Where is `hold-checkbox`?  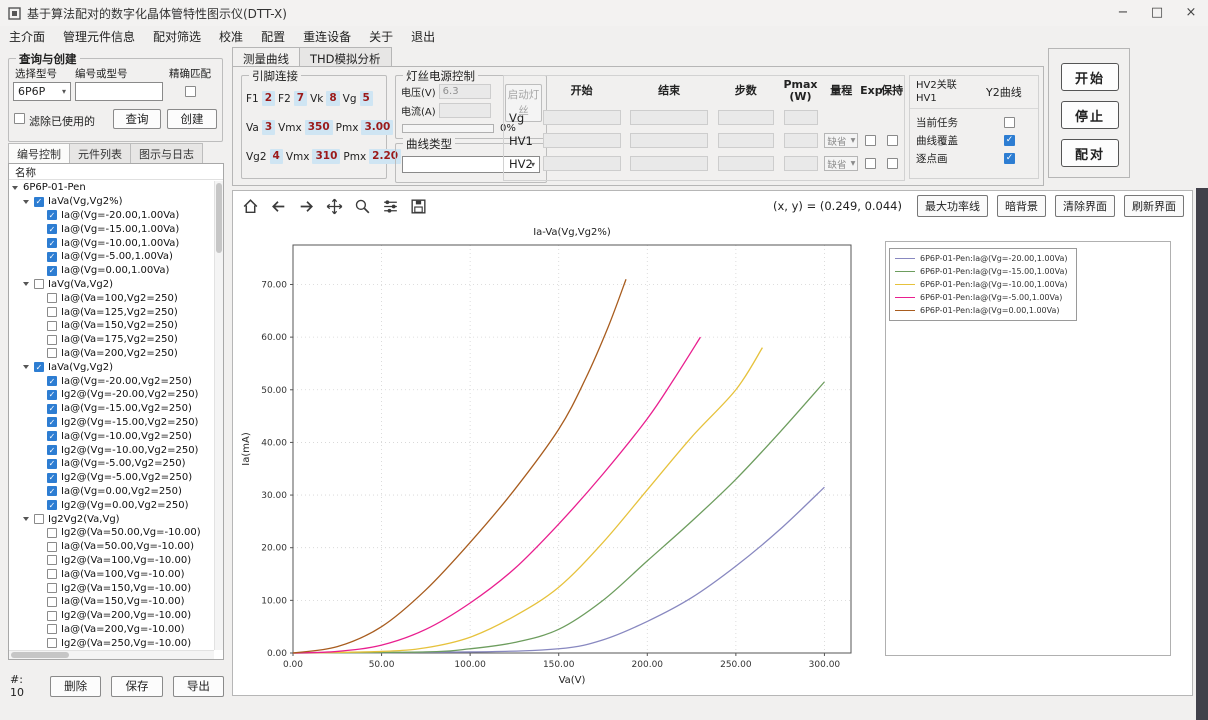
hold-checkbox is located at coordinates (892, 163).